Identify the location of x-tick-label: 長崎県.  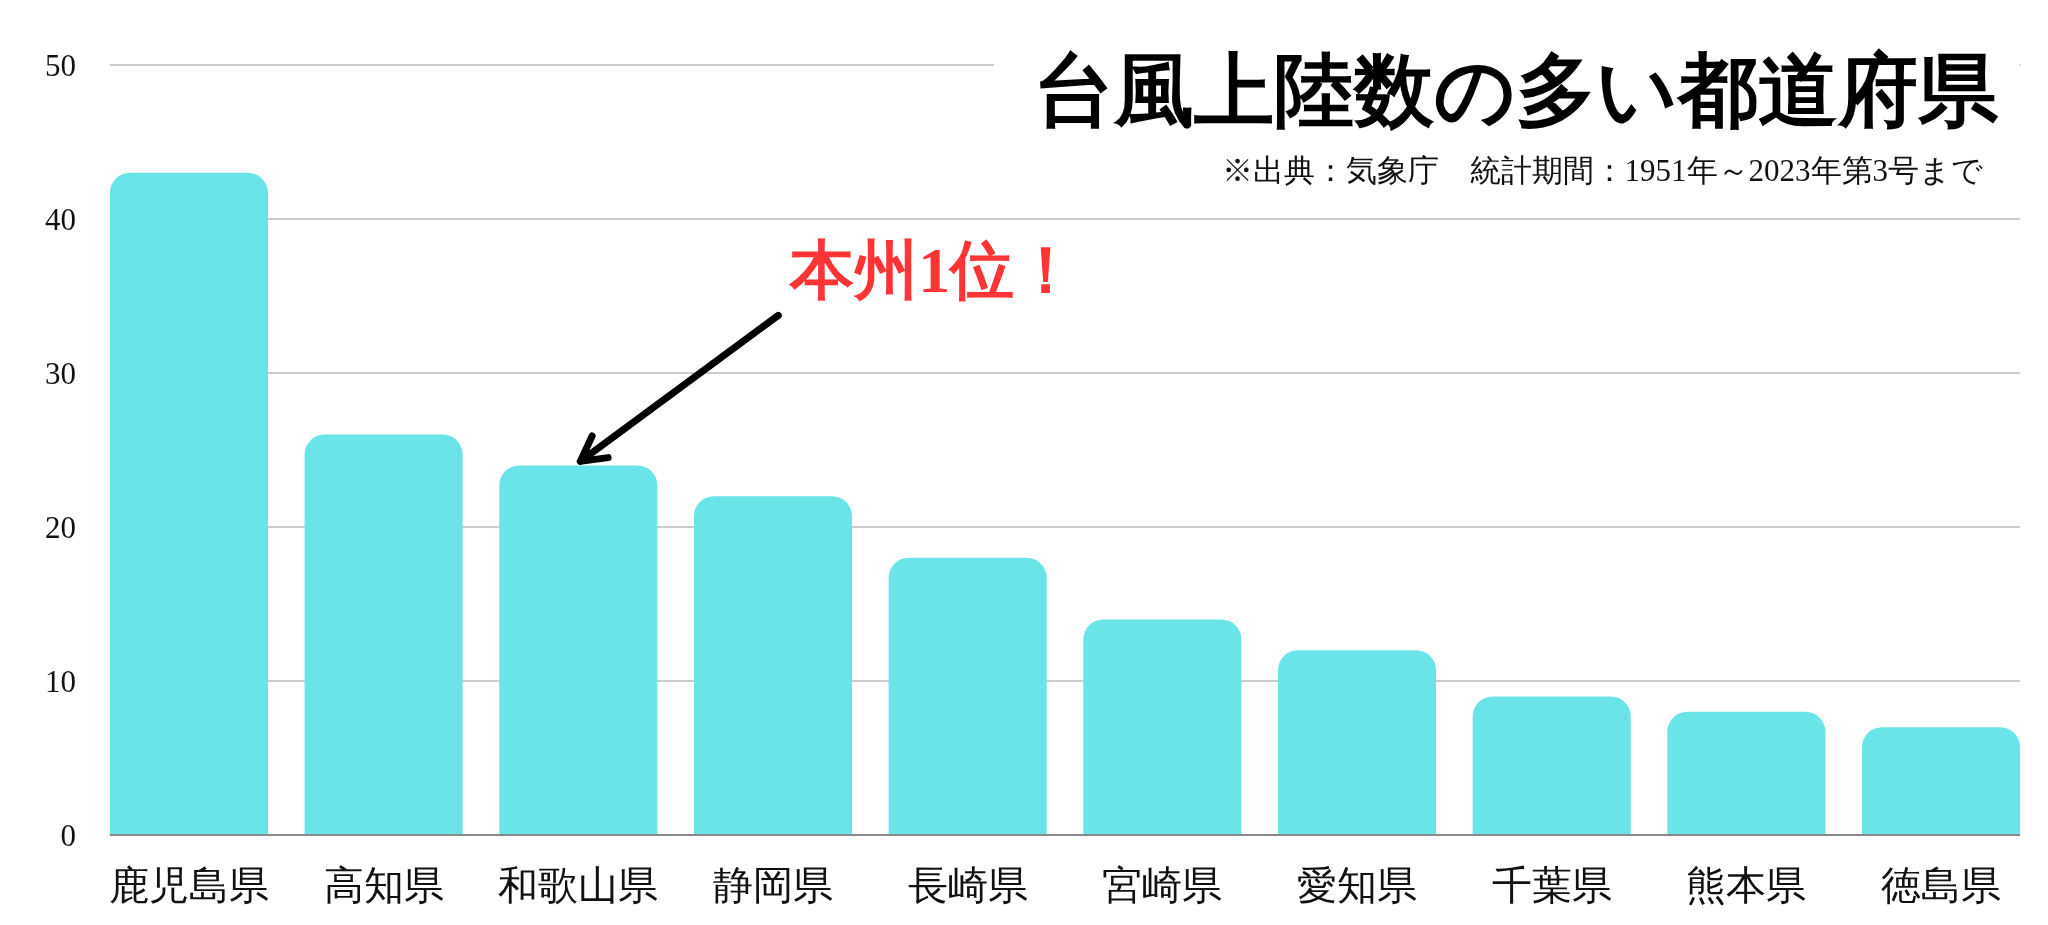
(967, 885).